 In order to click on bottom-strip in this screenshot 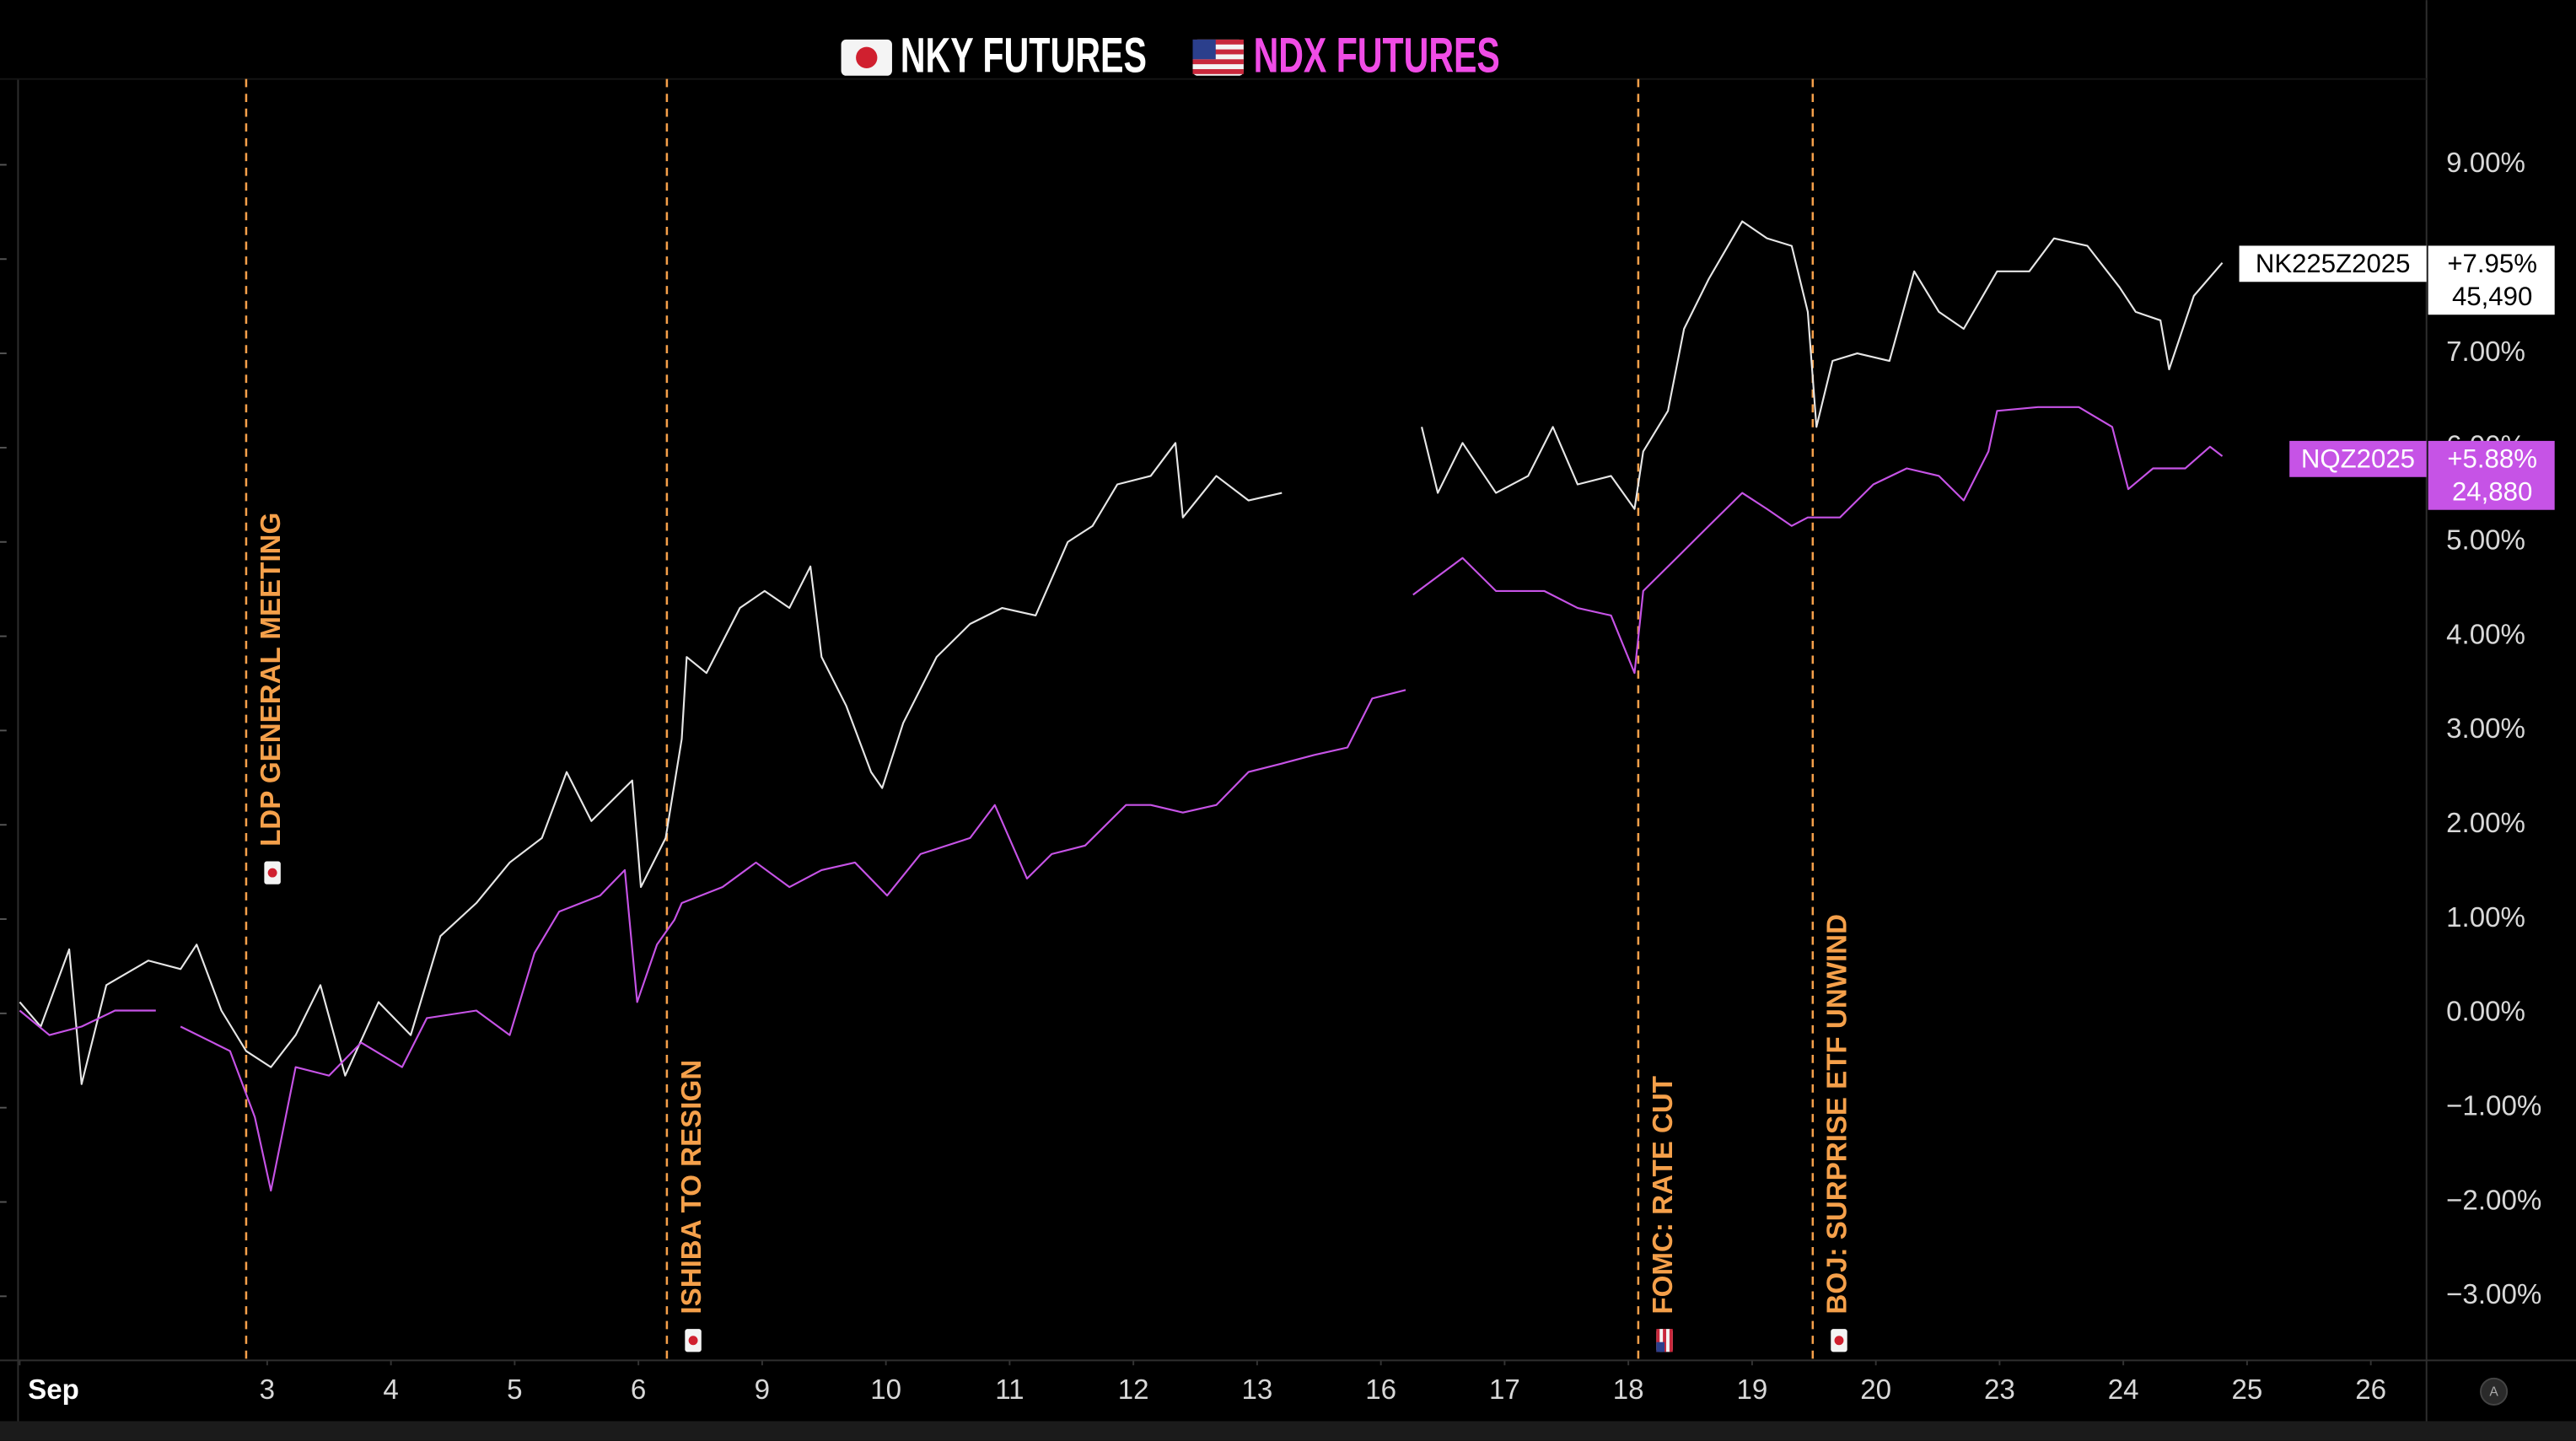, I will do `click(1288, 1431)`.